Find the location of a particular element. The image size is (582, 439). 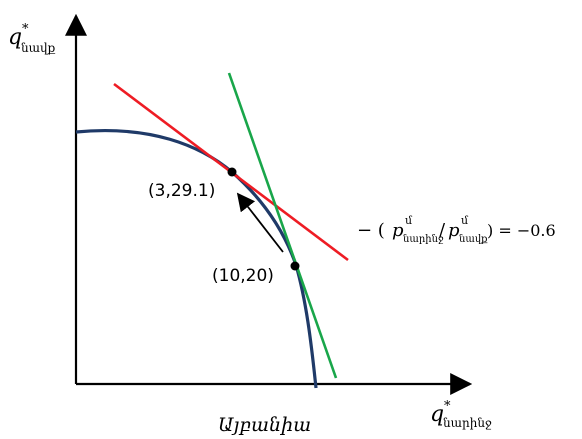

slope-label: − ( p մ նարինջ / p մ նավք ) = −0.6 is located at coordinates (456, 229).